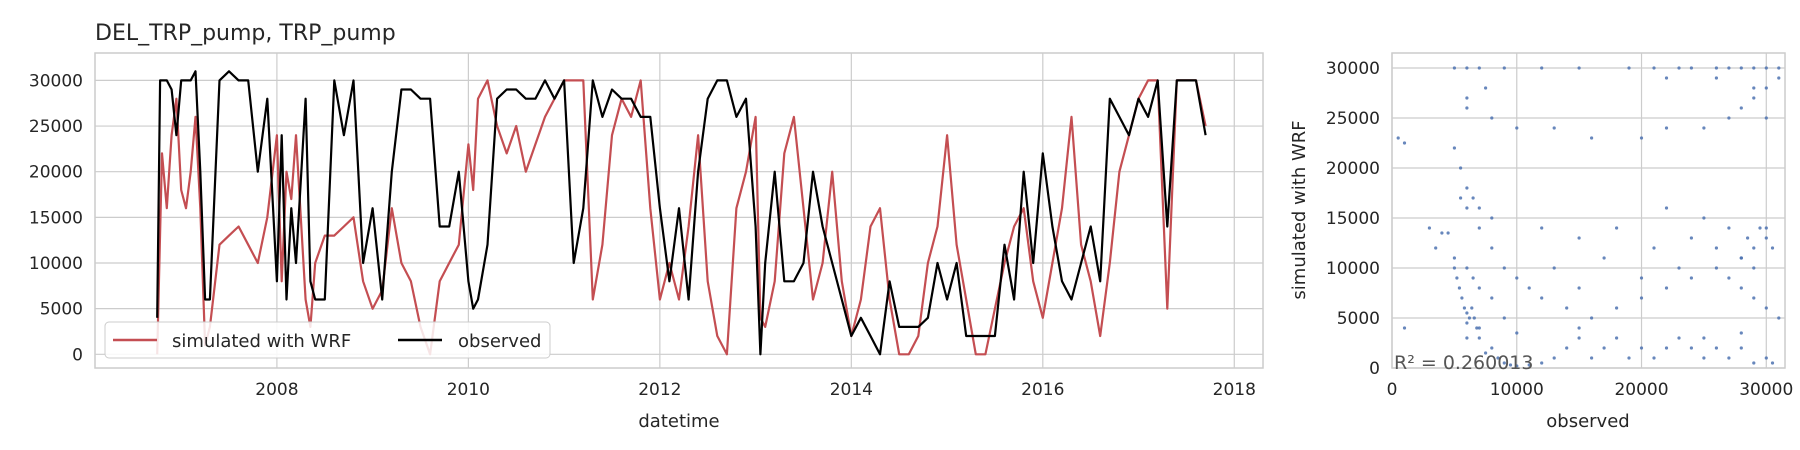 The image size is (1800, 450). What do you see at coordinates (77, 355) in the screenshot?
I see `y-tick-label: 0` at bounding box center [77, 355].